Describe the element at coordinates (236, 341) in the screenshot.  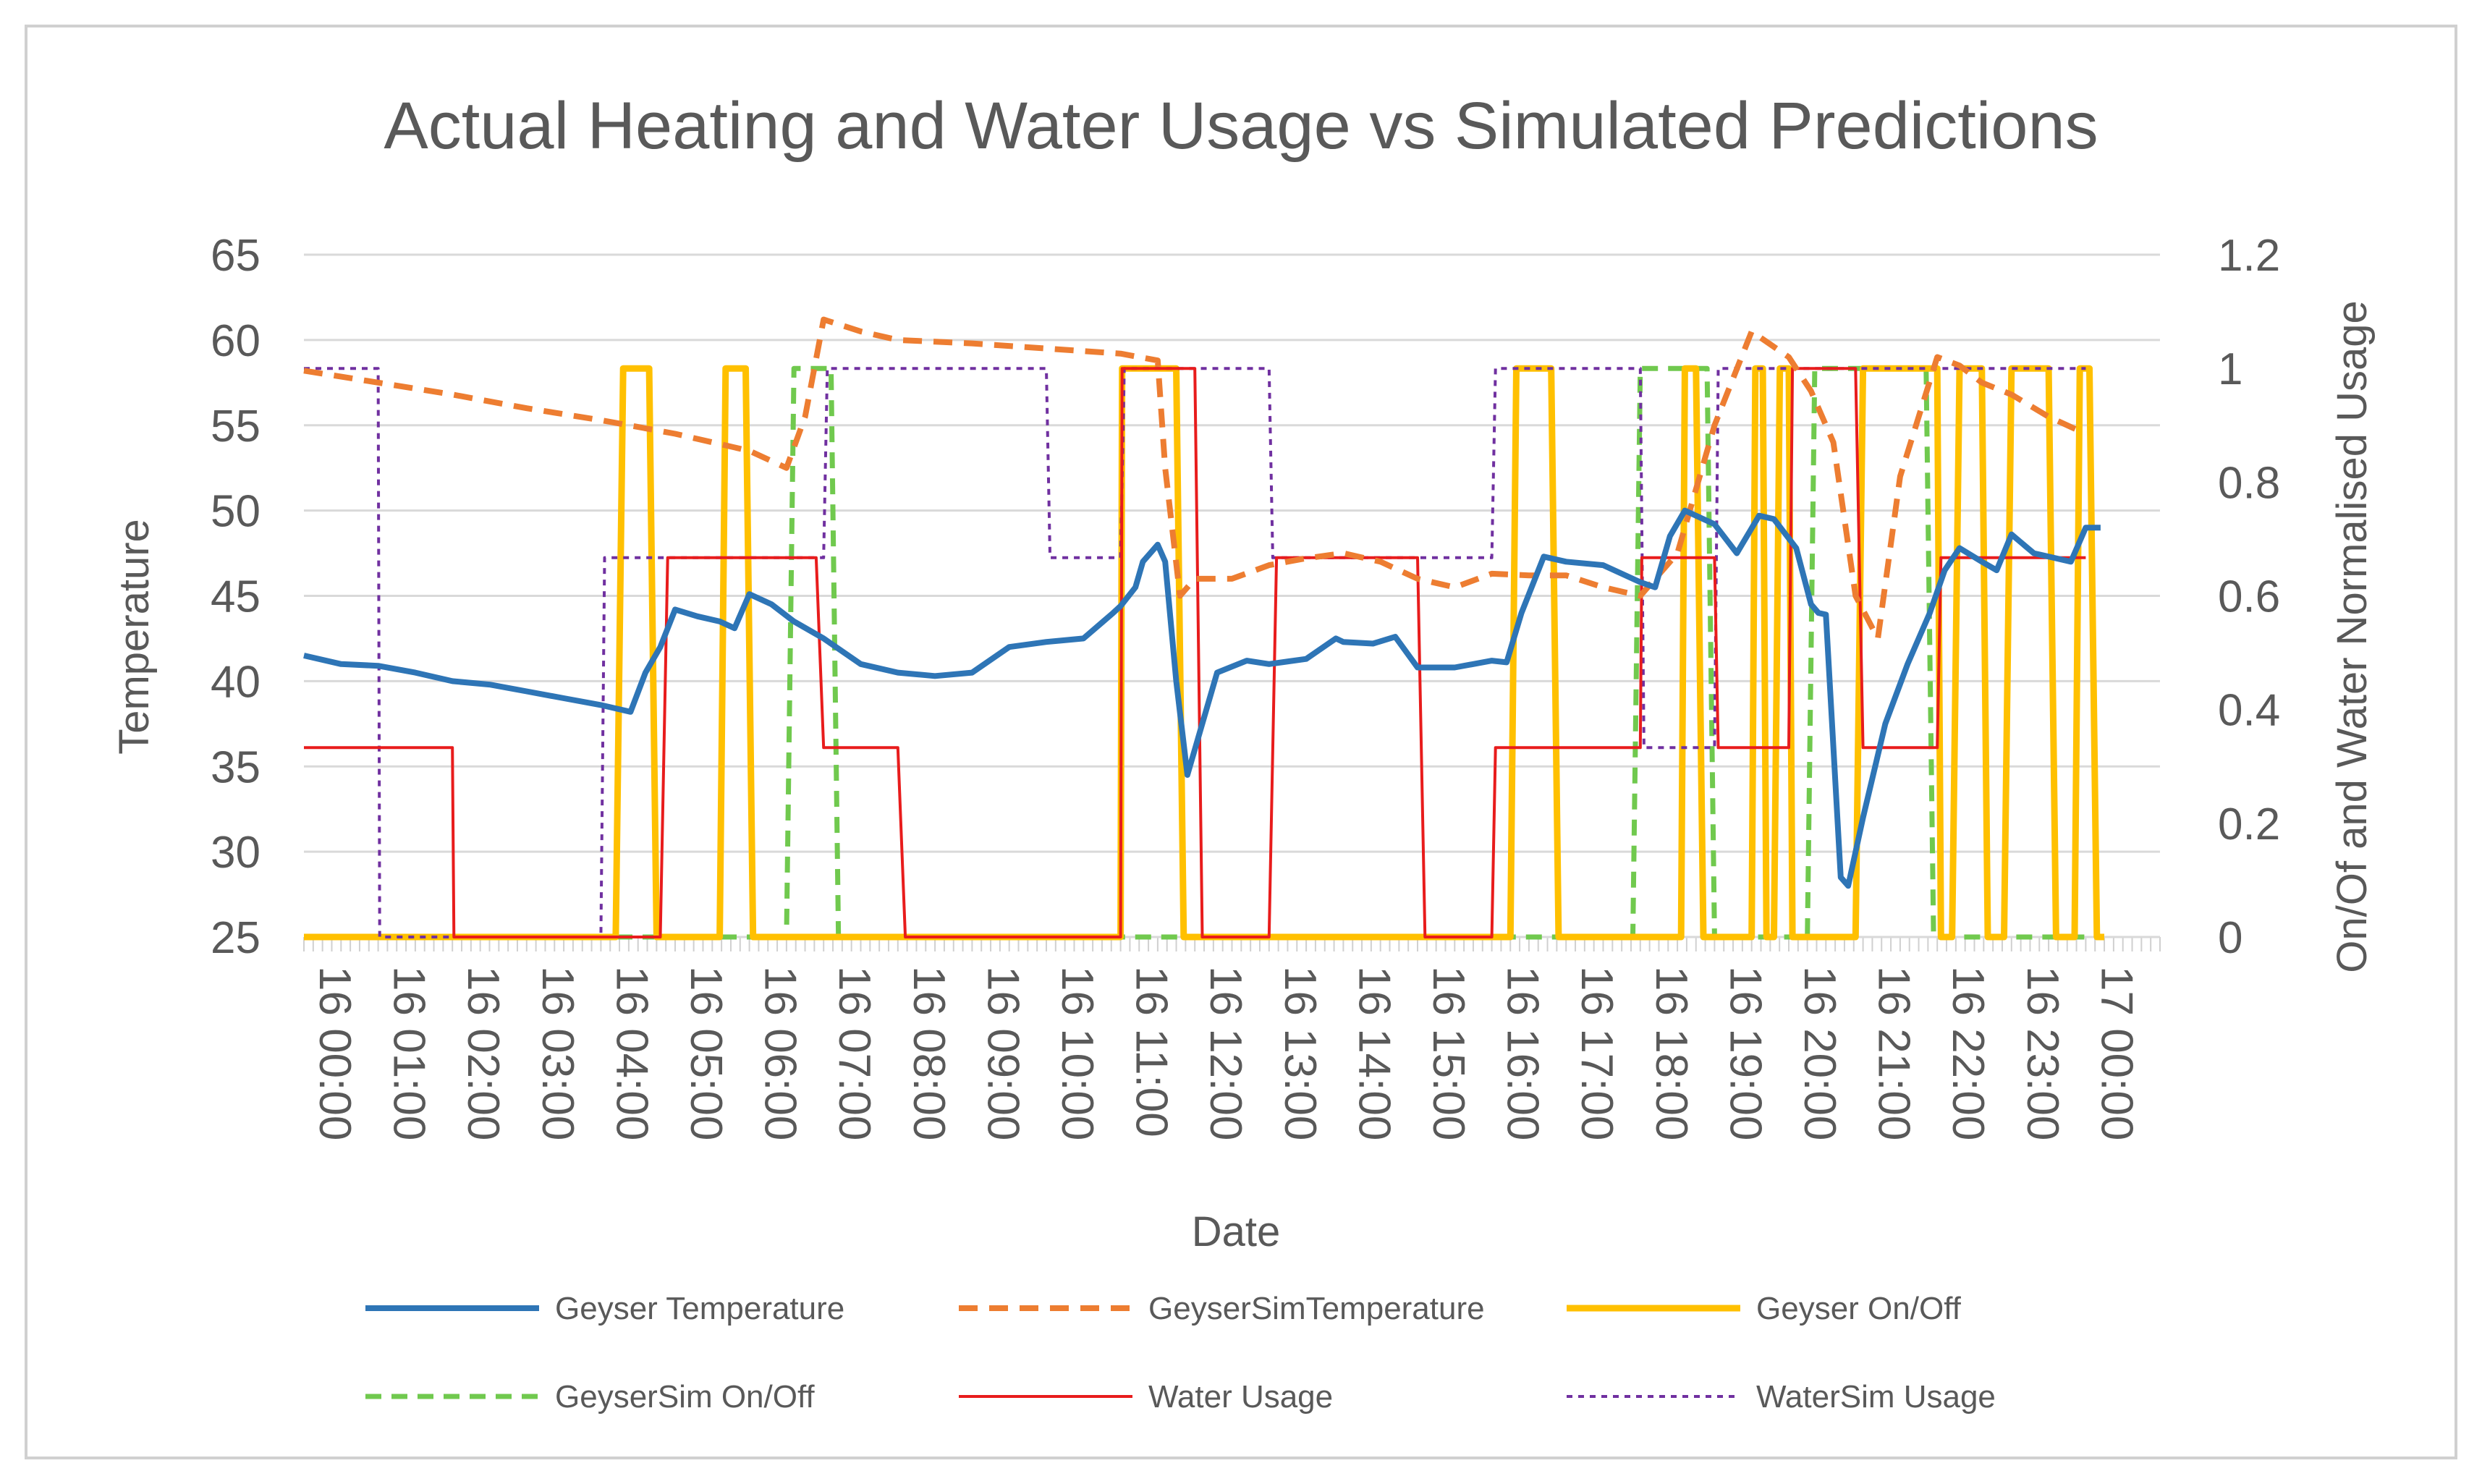
I see `y-tick-label: 60` at that location.